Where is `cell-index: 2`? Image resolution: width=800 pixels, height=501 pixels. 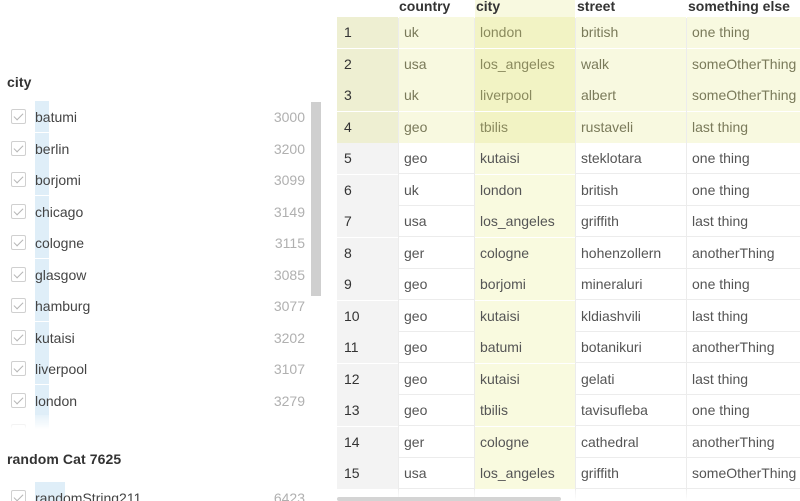
cell-index: 2 is located at coordinates (367, 64).